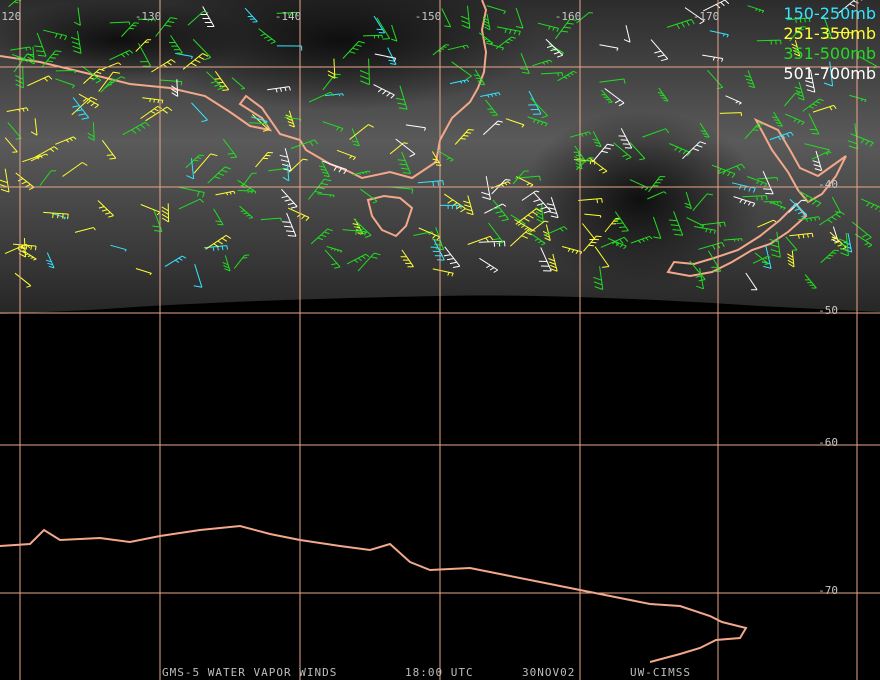 The height and width of the screenshot is (680, 880). Describe the element at coordinates (660, 672) in the screenshot. I see `footer-text: UW-CIMSS` at that location.